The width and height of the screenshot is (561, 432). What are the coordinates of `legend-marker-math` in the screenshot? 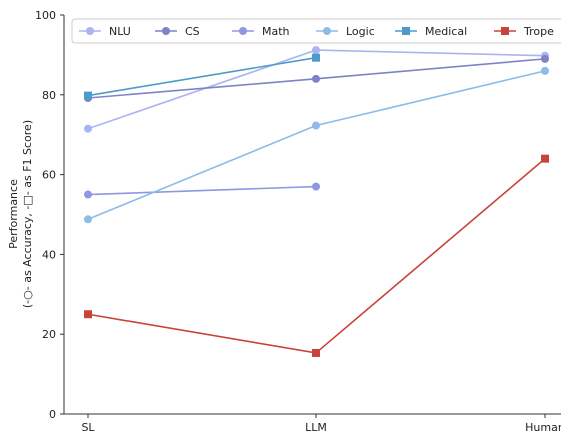 It's located at (243, 31).